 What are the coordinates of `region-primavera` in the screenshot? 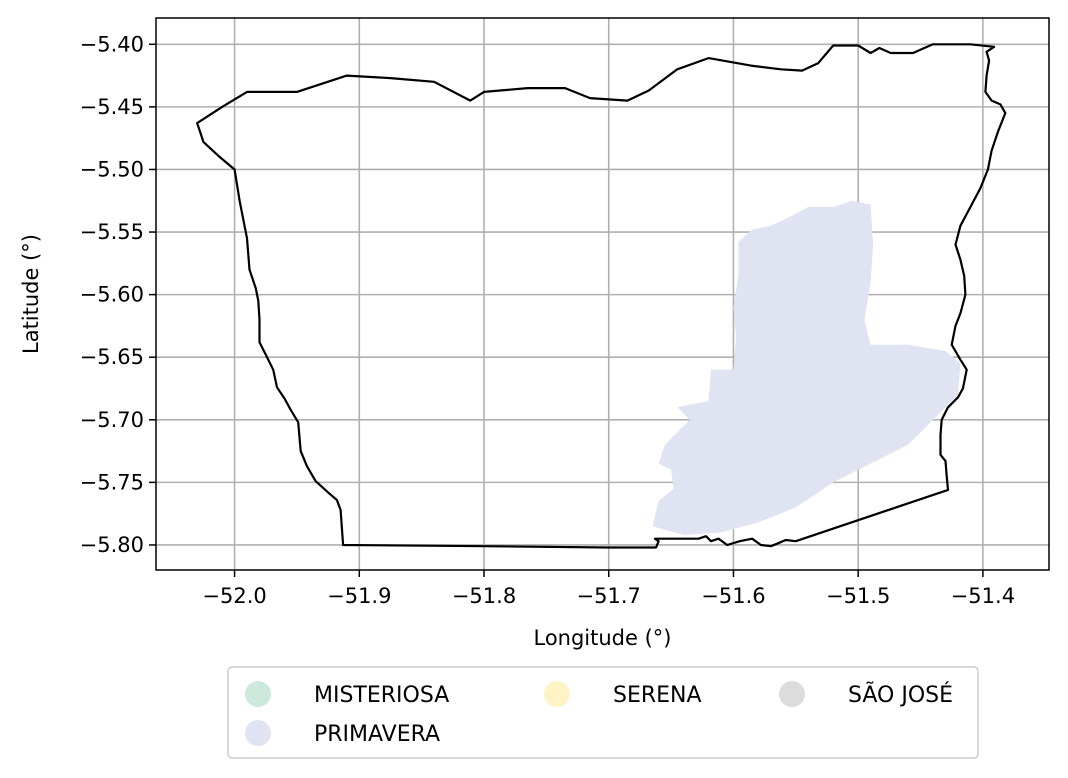 It's located at (806, 367).